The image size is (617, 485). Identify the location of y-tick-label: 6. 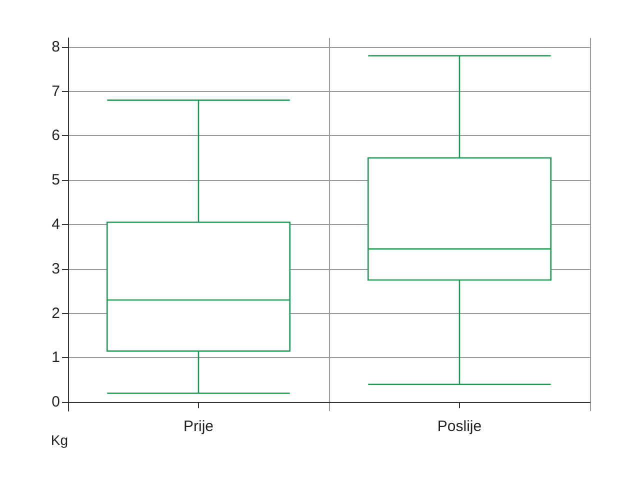
(56, 135).